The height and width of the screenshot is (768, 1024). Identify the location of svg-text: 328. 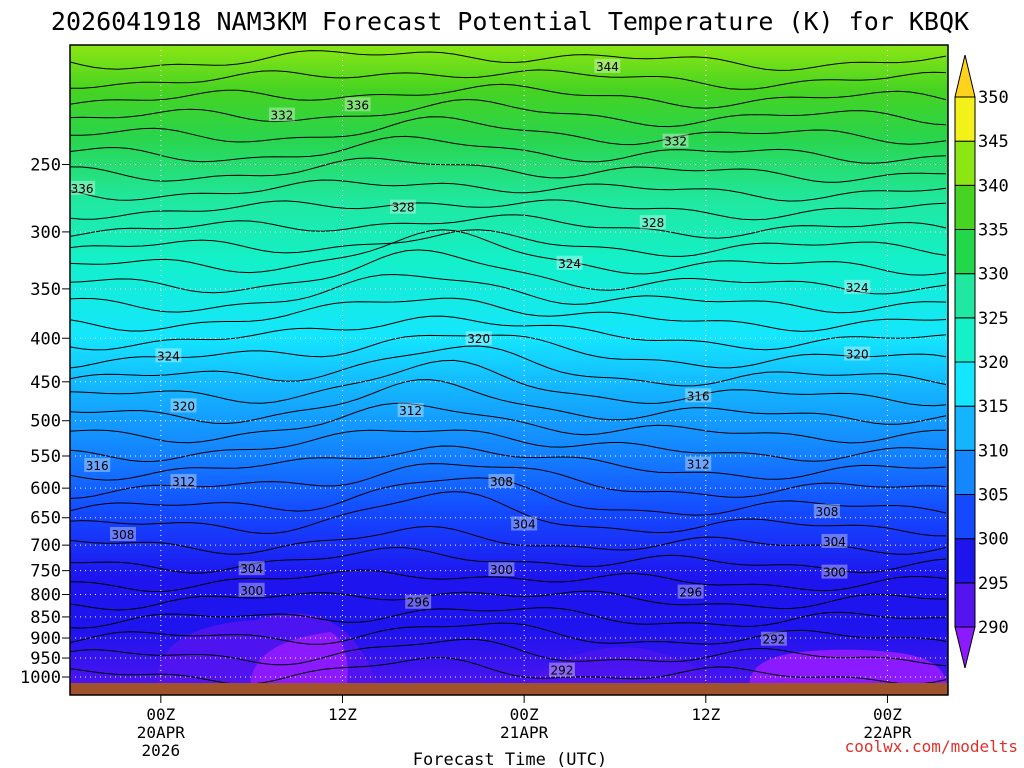
(652, 223).